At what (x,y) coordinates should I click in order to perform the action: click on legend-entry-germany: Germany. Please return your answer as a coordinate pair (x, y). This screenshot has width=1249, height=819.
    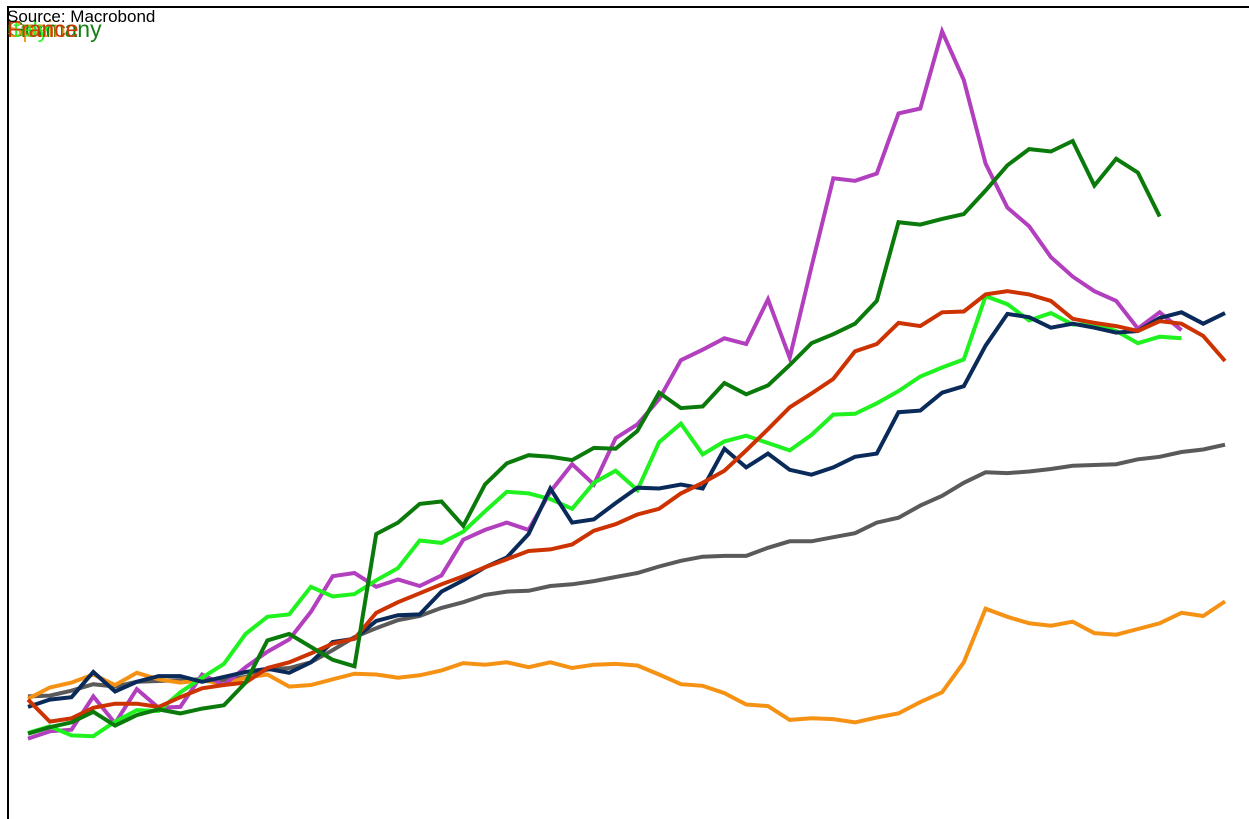
    Looking at the image, I should click on (54, 29).